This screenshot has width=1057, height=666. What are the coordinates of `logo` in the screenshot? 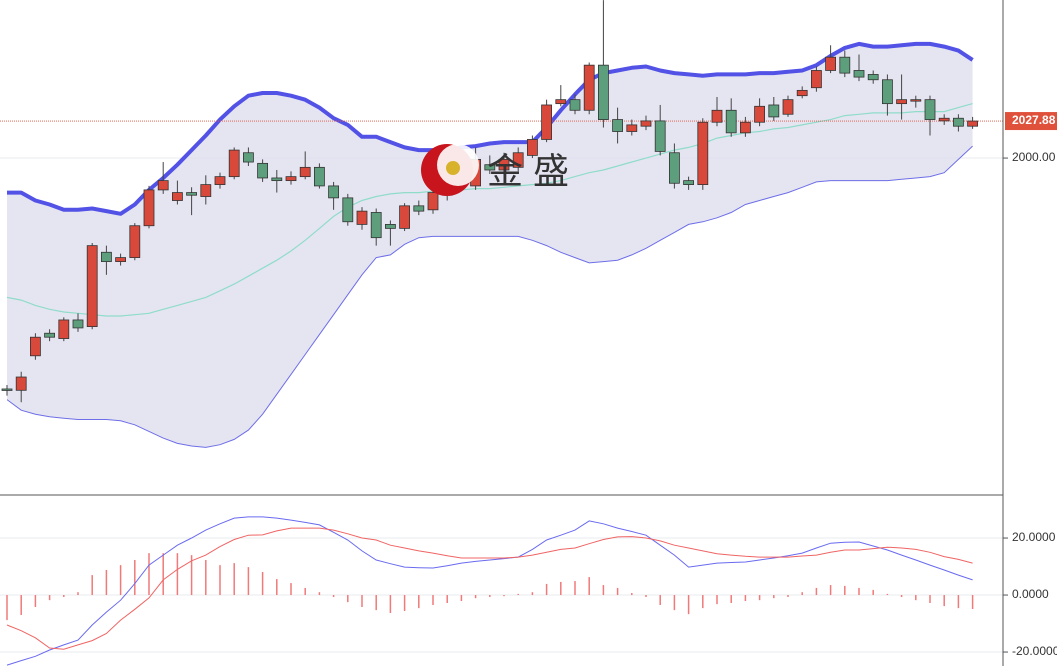 It's located at (450, 170).